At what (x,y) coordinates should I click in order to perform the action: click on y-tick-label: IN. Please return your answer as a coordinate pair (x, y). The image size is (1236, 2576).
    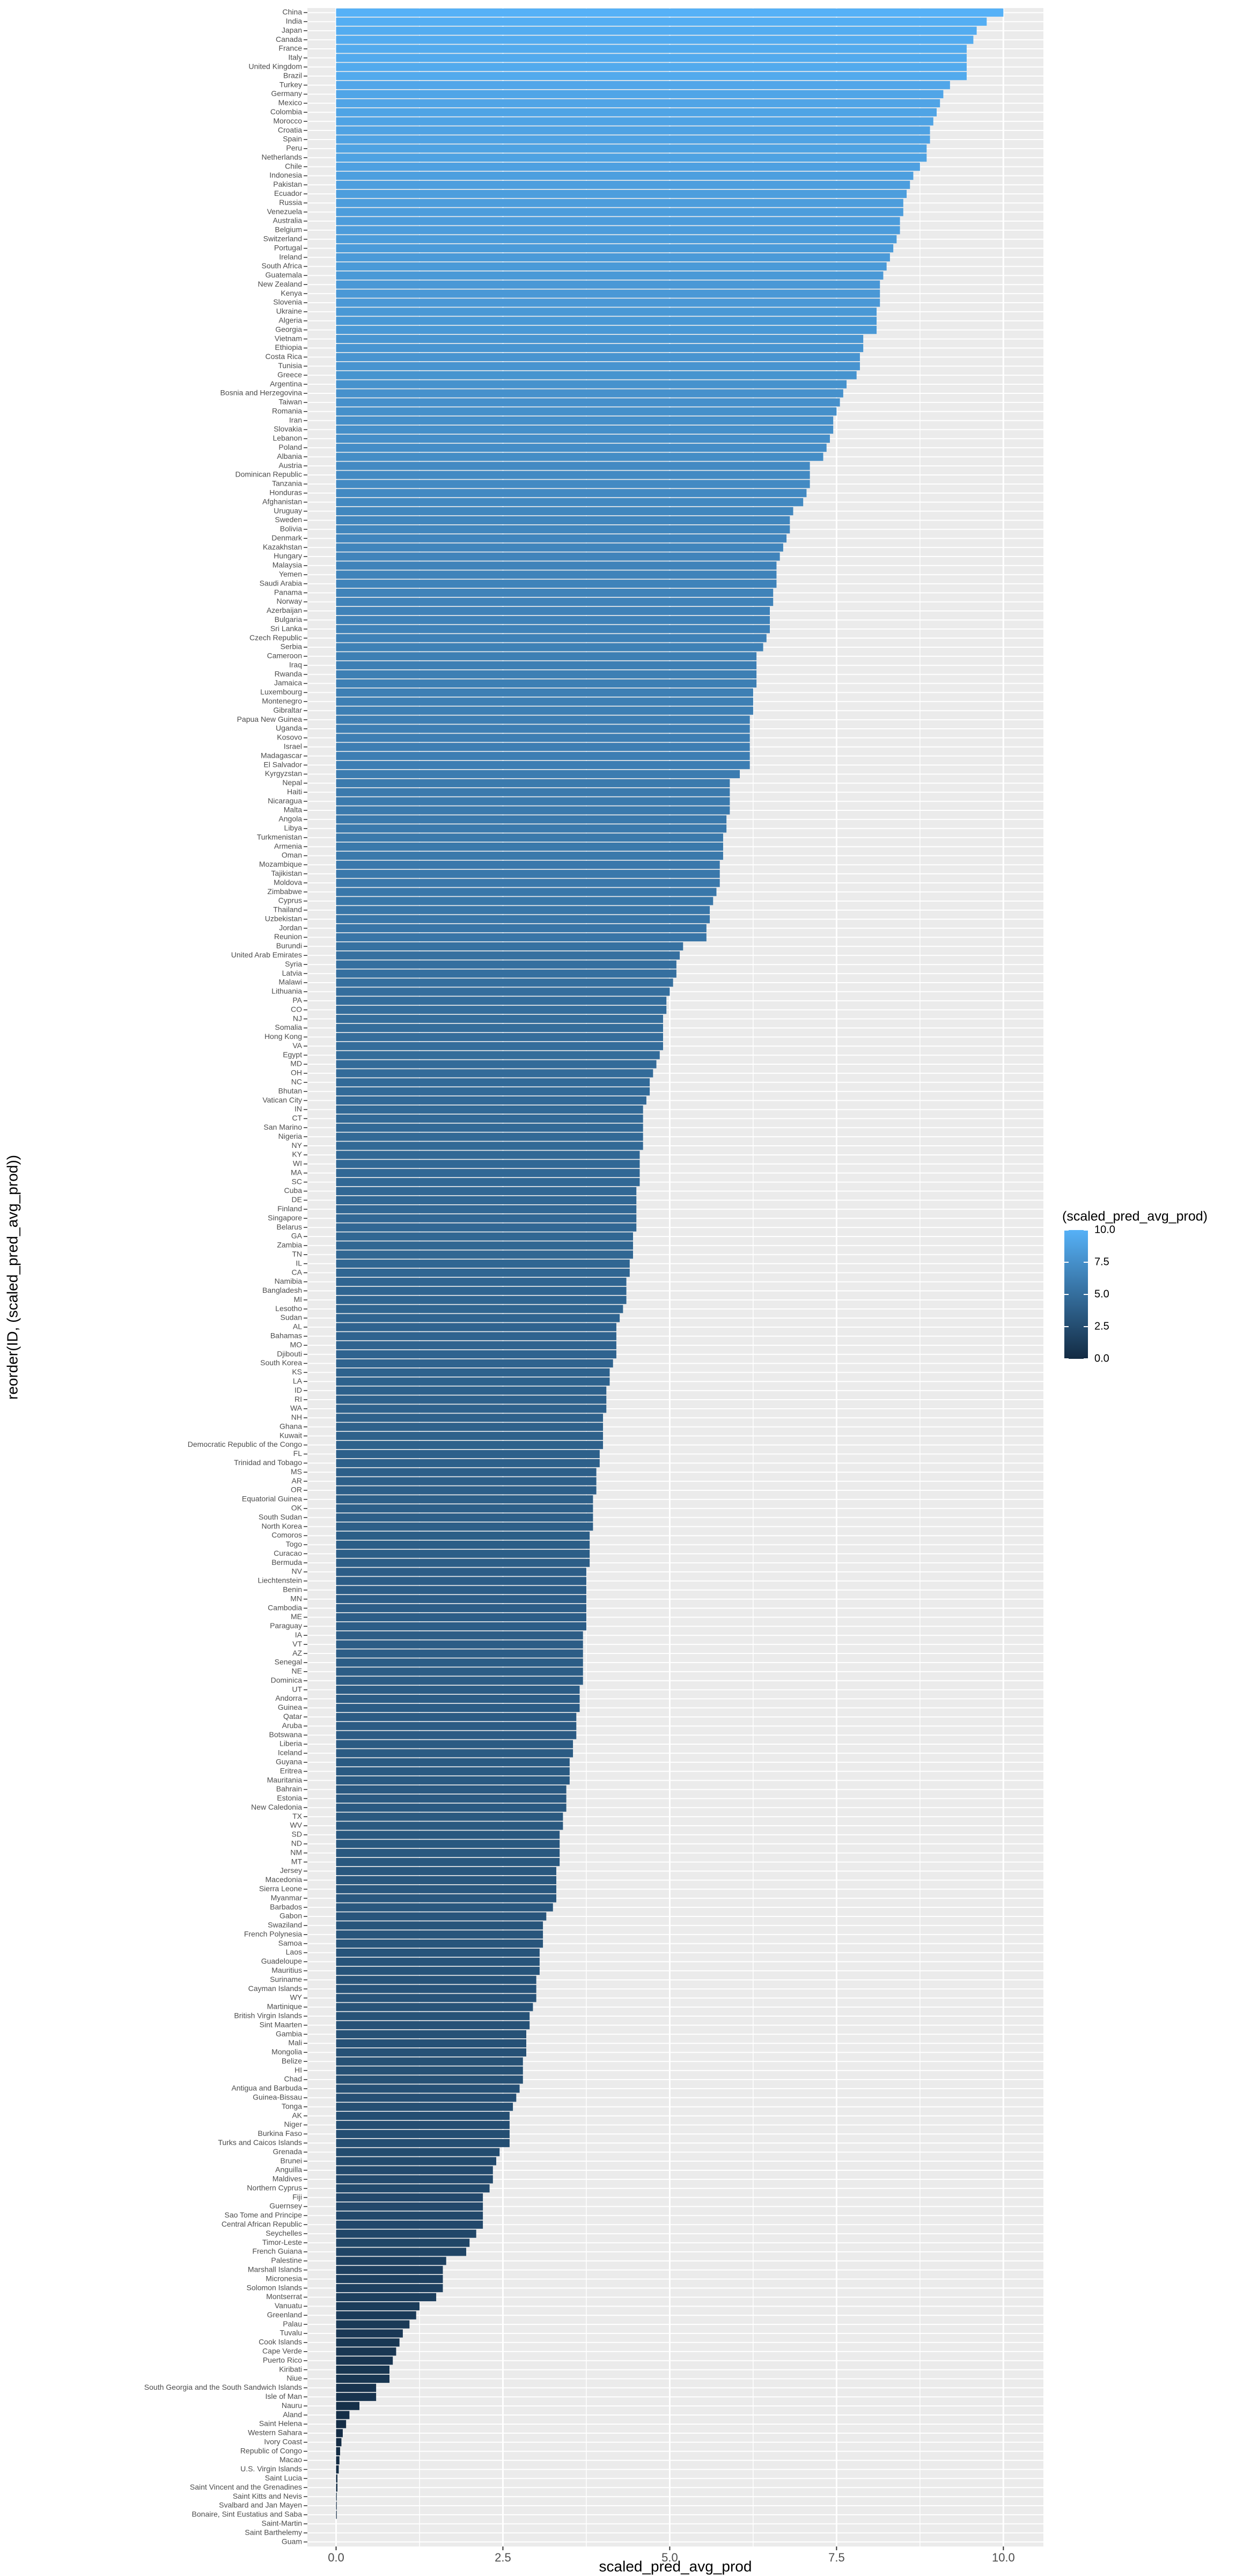
    Looking at the image, I should click on (298, 1108).